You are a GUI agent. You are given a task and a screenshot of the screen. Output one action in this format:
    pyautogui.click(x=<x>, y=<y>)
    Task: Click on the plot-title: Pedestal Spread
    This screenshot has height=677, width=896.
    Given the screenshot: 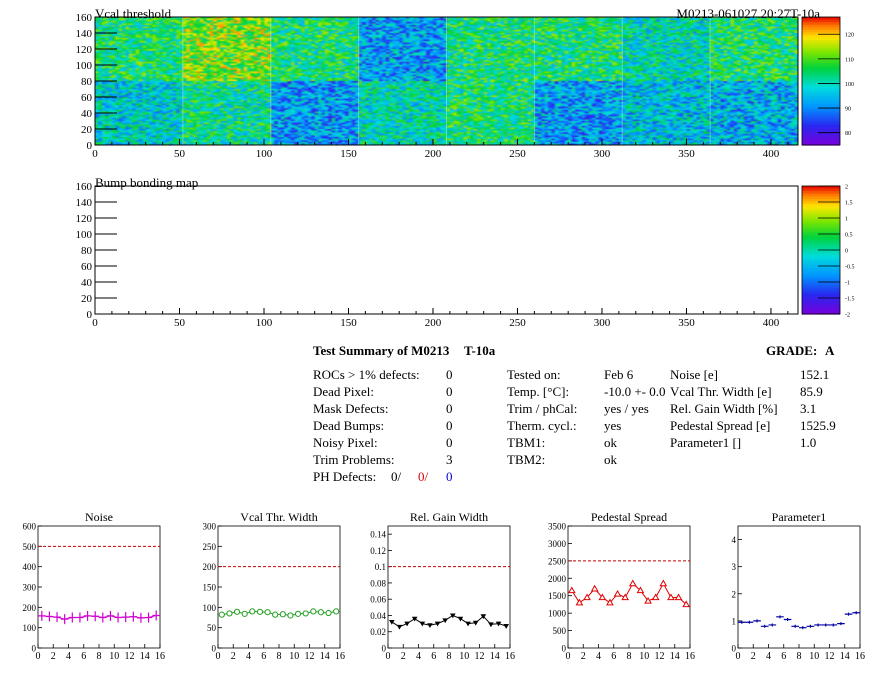 What is the action you would take?
    pyautogui.click(x=629, y=517)
    